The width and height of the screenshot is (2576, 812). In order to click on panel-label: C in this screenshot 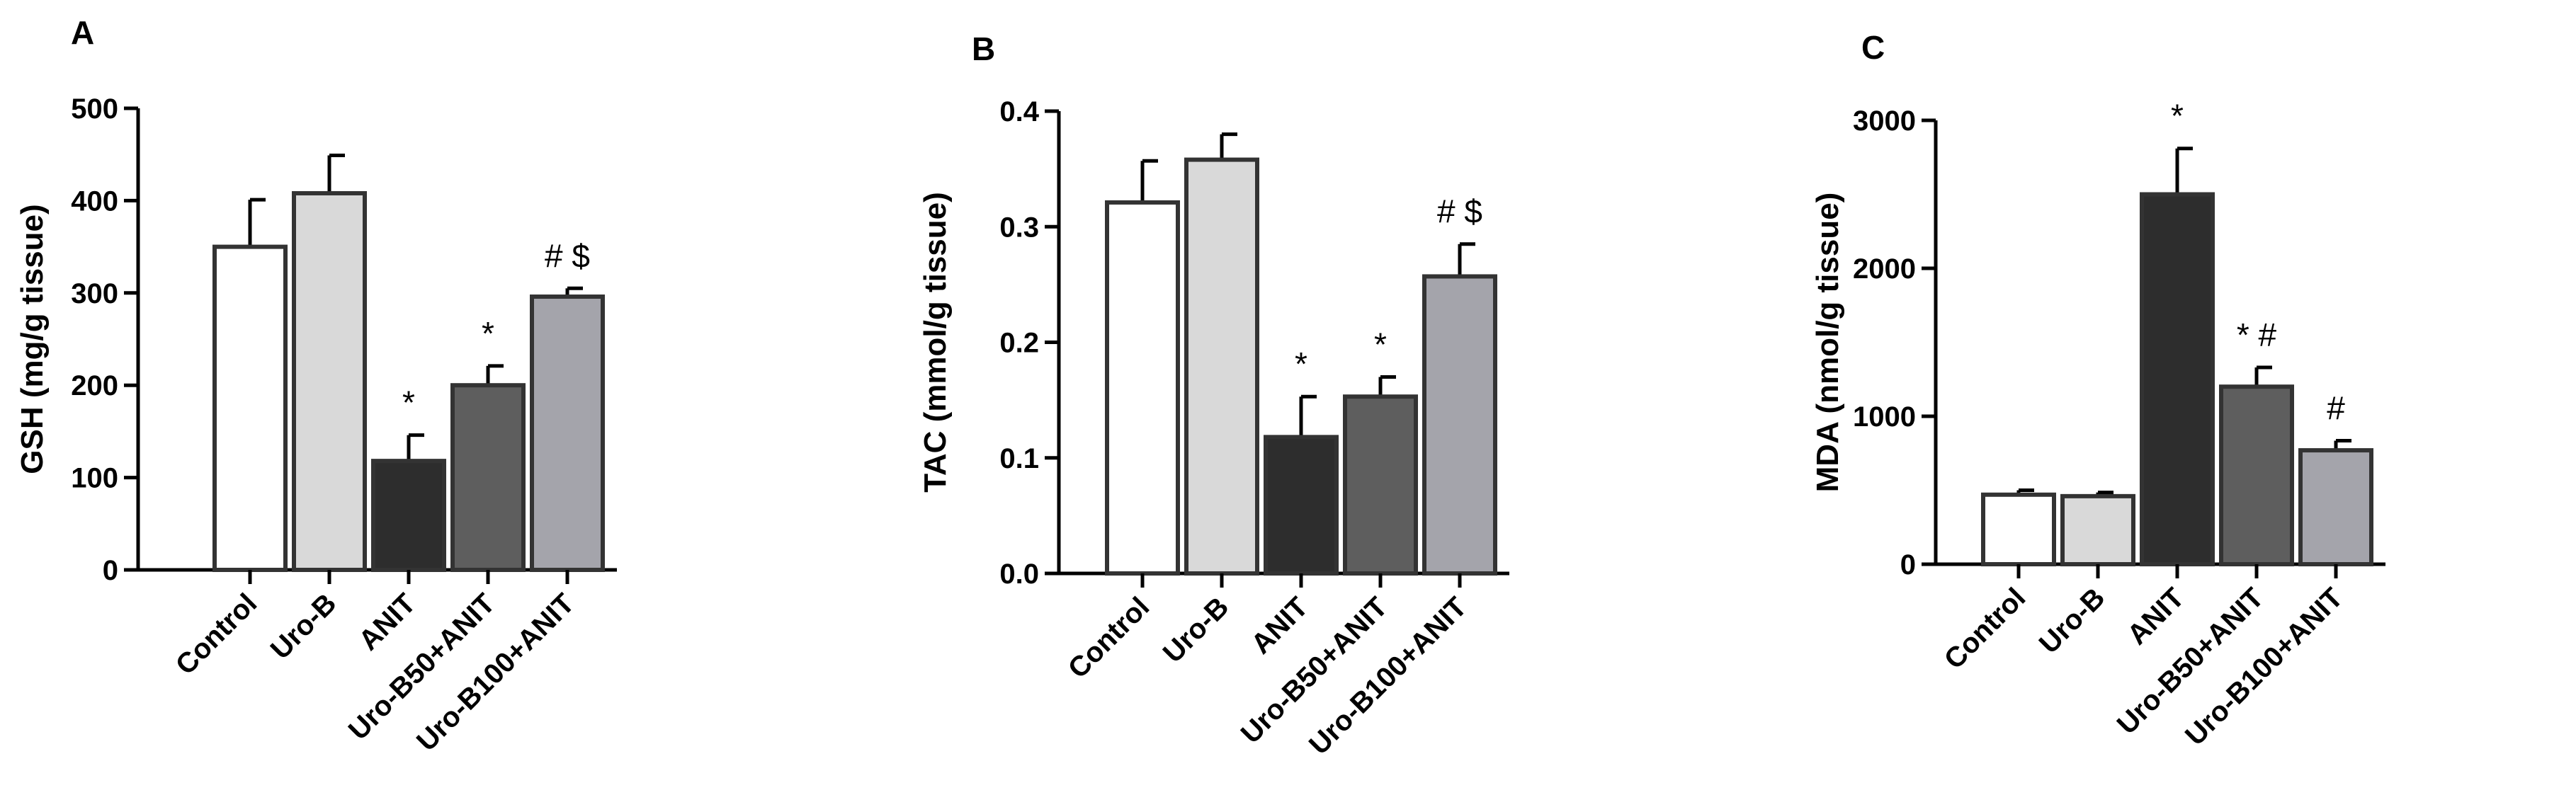, I will do `click(1873, 47)`.